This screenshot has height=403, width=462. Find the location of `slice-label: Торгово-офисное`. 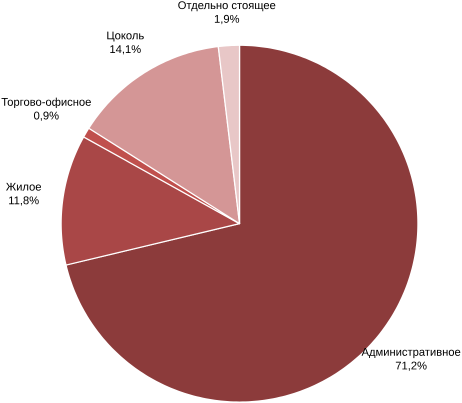

slice-label: Торгово-офисное is located at coordinates (46, 103).